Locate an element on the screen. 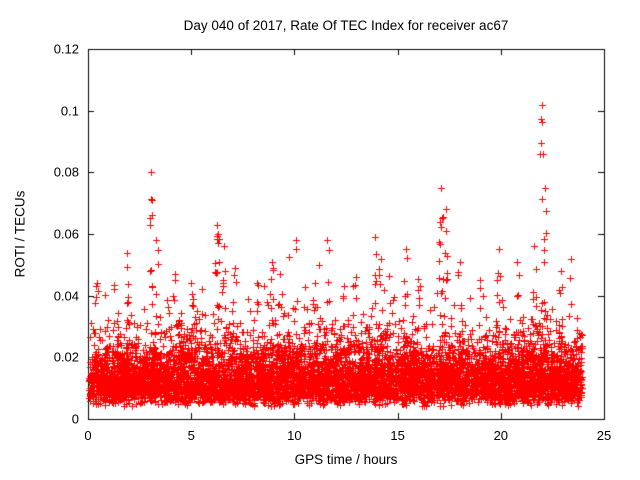  x-tick-label: 20 is located at coordinates (501, 435).